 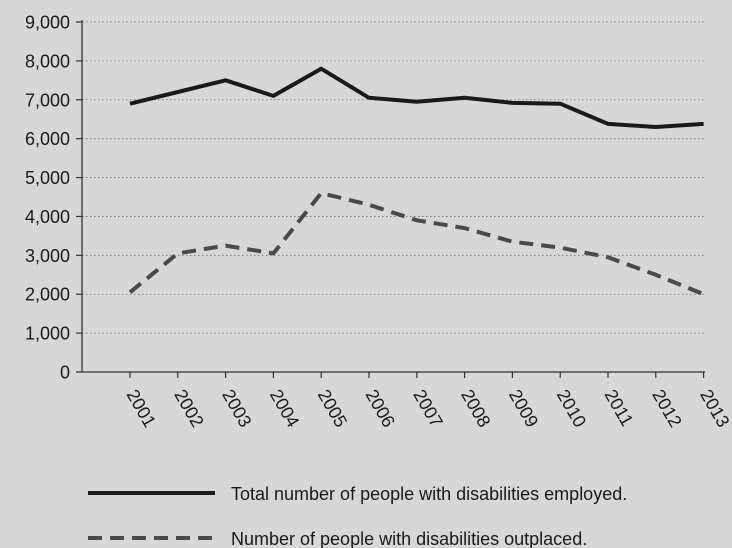 What do you see at coordinates (47, 217) in the screenshot?
I see `y-tick-label: 4,000` at bounding box center [47, 217].